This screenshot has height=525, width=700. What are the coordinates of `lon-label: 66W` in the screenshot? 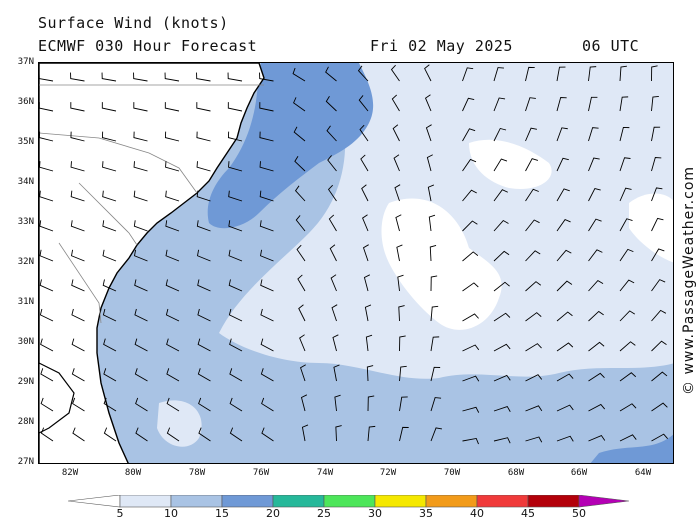 It's located at (579, 473).